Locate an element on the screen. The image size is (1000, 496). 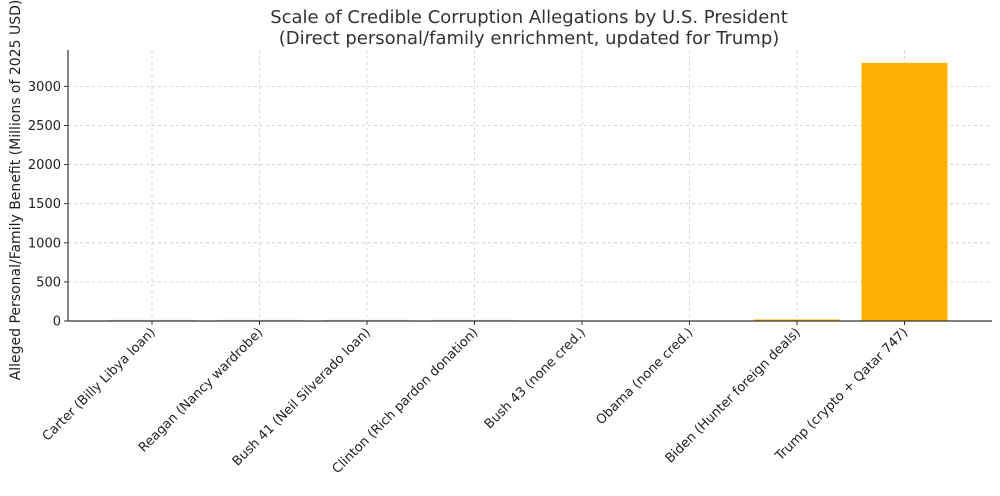
x-tick-label: Reagan (Nancy wardrobe) is located at coordinates (201, 390).